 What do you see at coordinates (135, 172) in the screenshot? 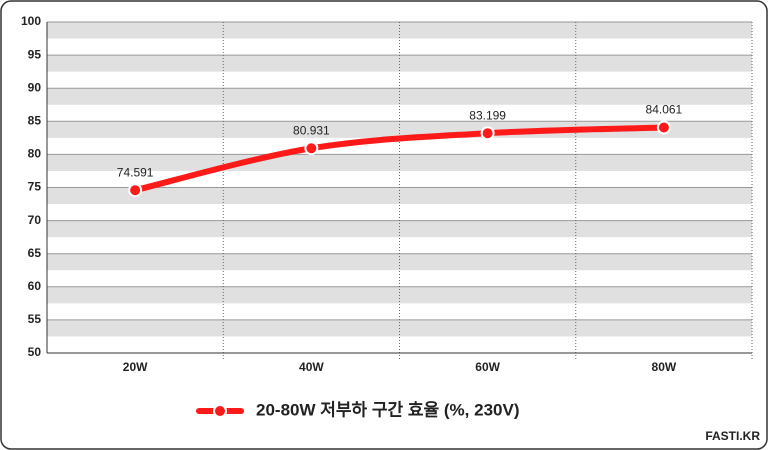
I see `data-label: 74.591` at bounding box center [135, 172].